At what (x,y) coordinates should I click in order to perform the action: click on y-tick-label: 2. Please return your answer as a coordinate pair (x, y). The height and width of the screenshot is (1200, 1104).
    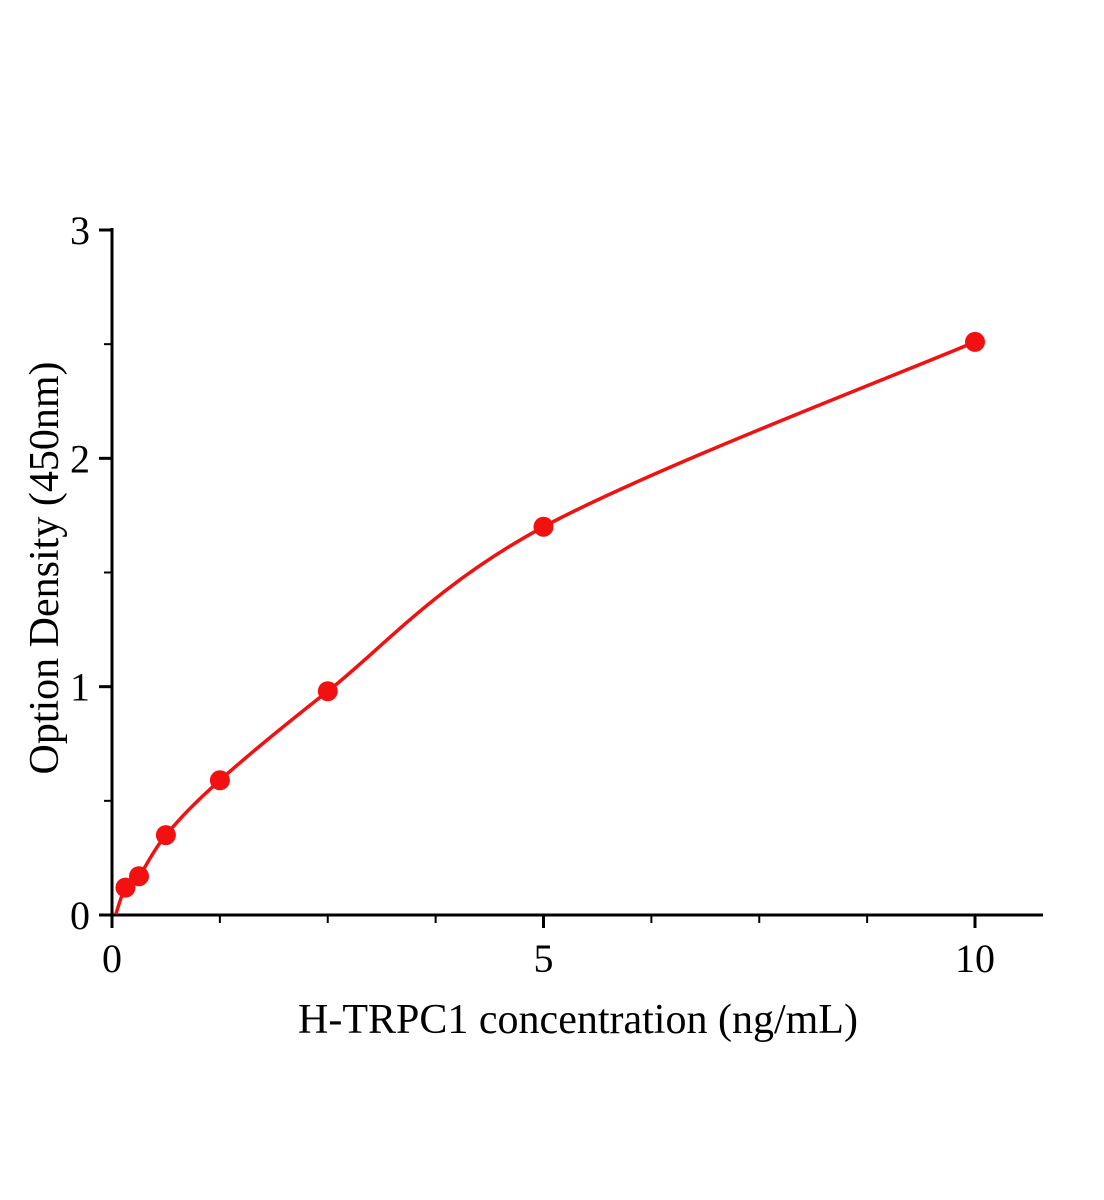
    Looking at the image, I should click on (80, 458).